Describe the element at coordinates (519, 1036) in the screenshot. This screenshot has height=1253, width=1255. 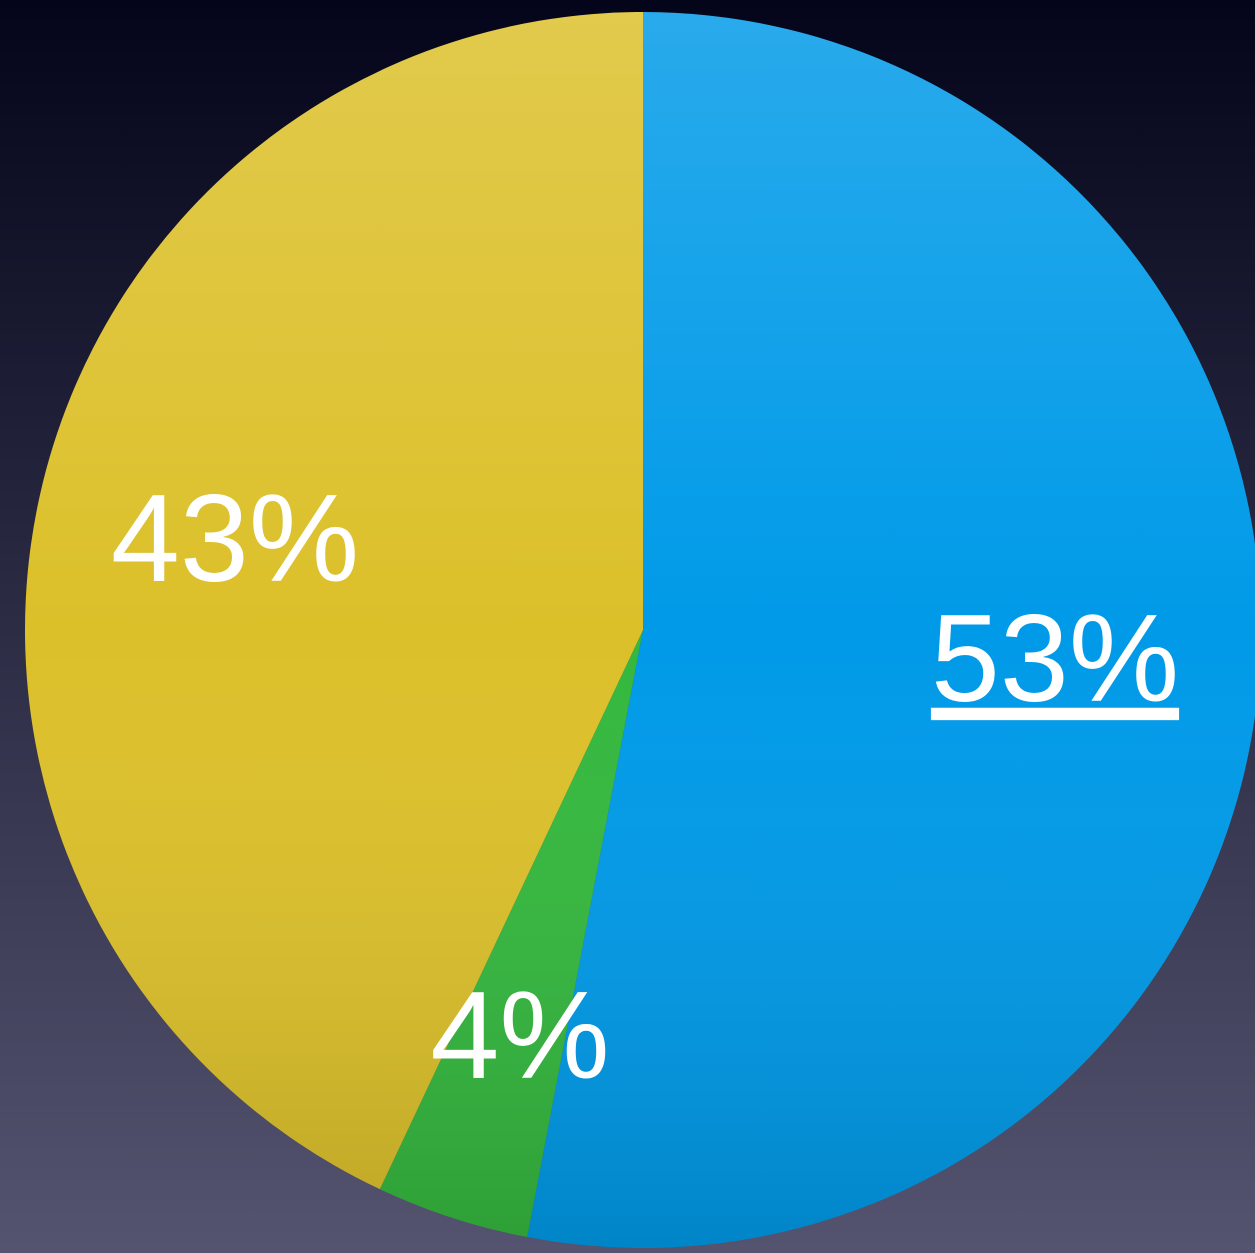
I see `data-label: 4%` at that location.